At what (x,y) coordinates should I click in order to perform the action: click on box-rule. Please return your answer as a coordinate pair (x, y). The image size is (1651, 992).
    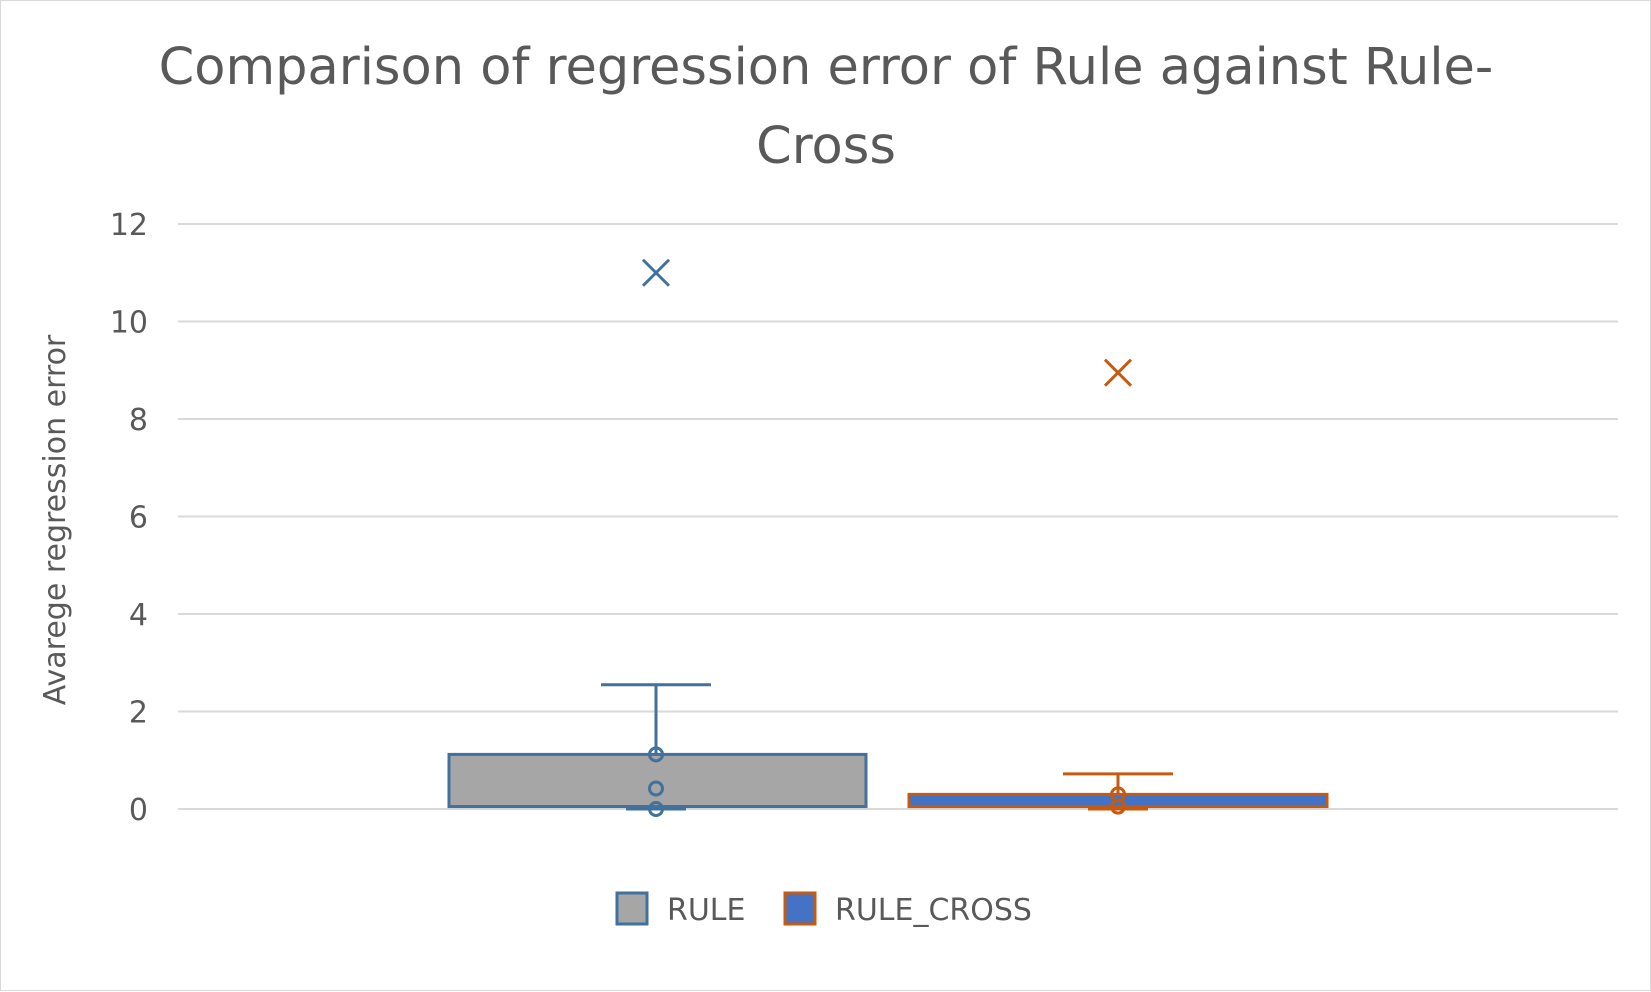
    Looking at the image, I should click on (657, 537).